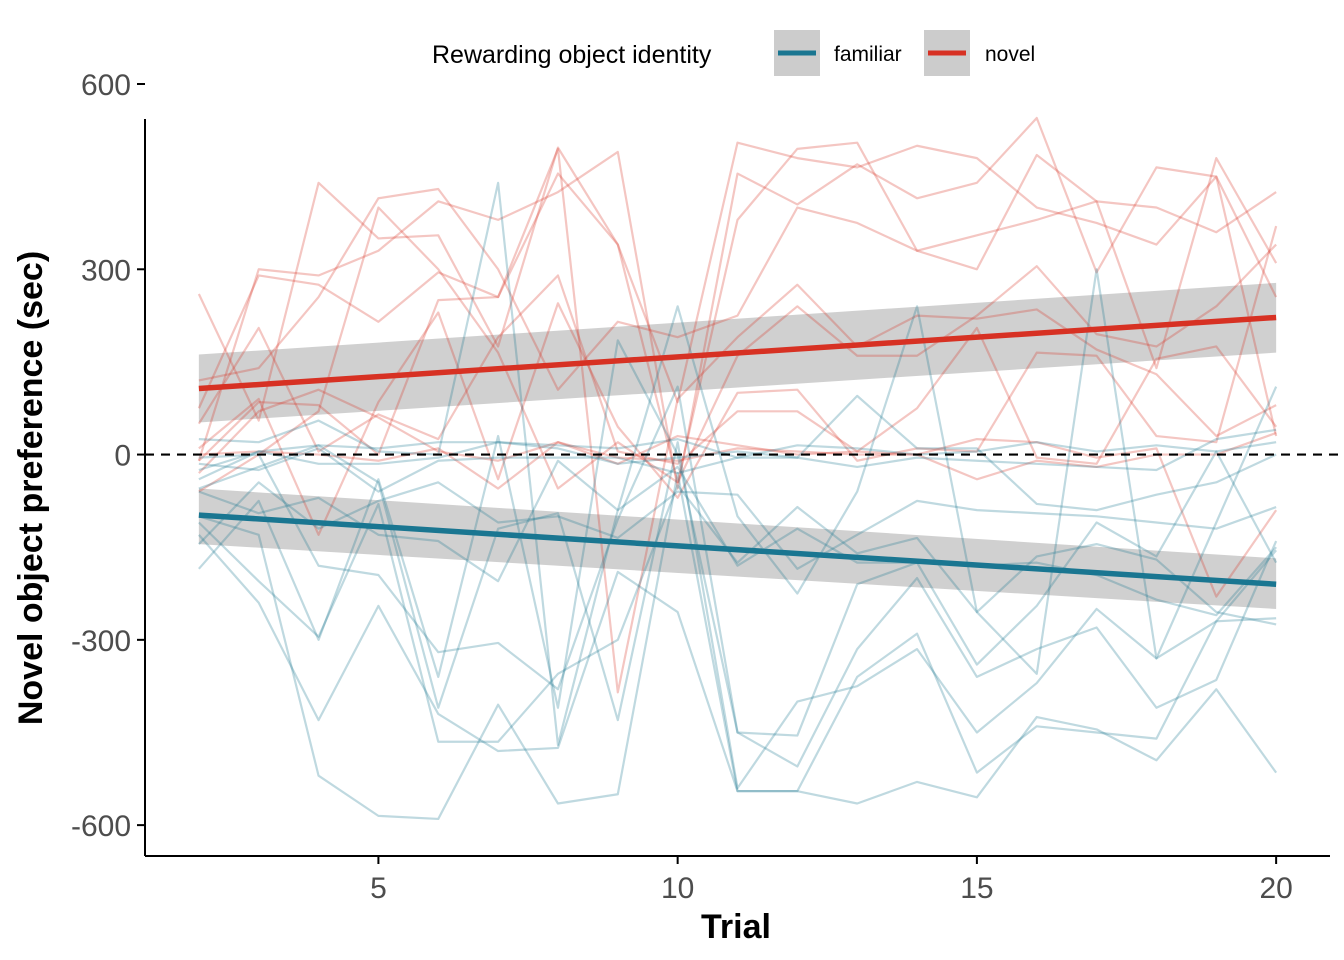 The width and height of the screenshot is (1344, 960). I want to click on legend-entries: familiar novel, so click(904, 53).